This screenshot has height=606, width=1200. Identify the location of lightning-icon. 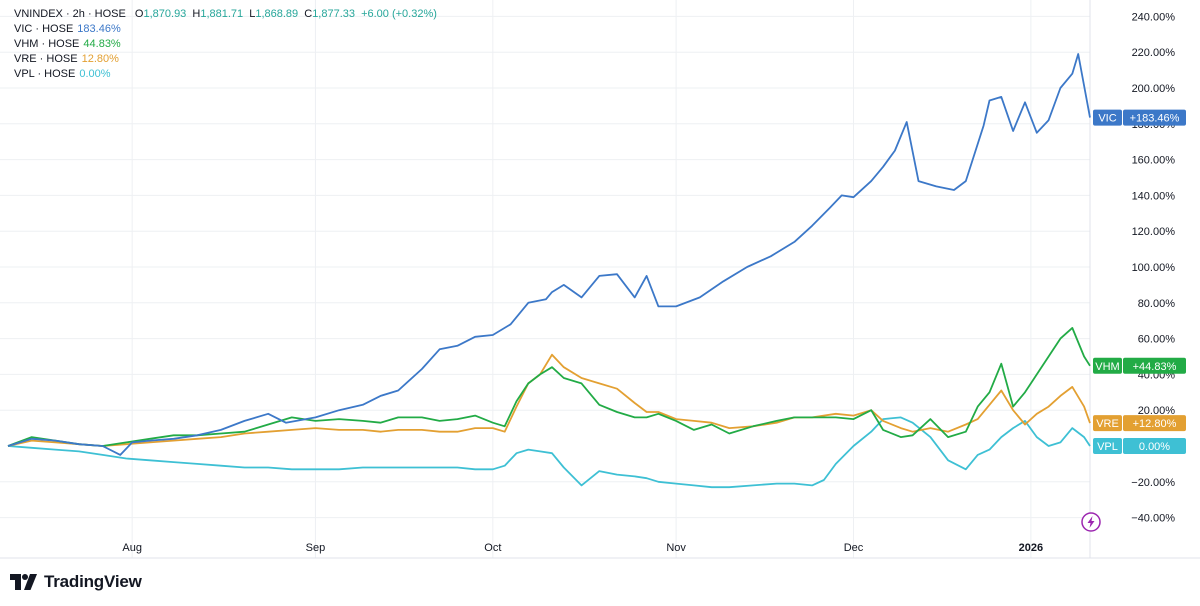
(1091, 522).